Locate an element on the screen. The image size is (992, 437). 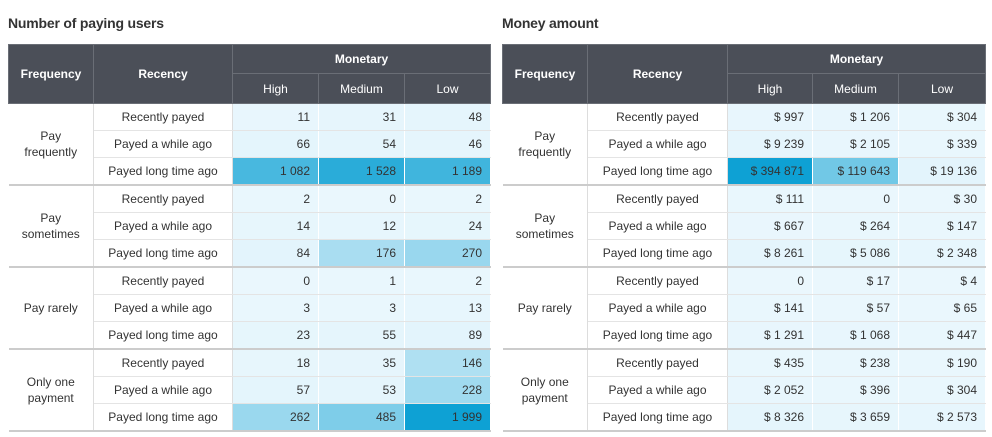
value-cell: 262 is located at coordinates (275, 417).